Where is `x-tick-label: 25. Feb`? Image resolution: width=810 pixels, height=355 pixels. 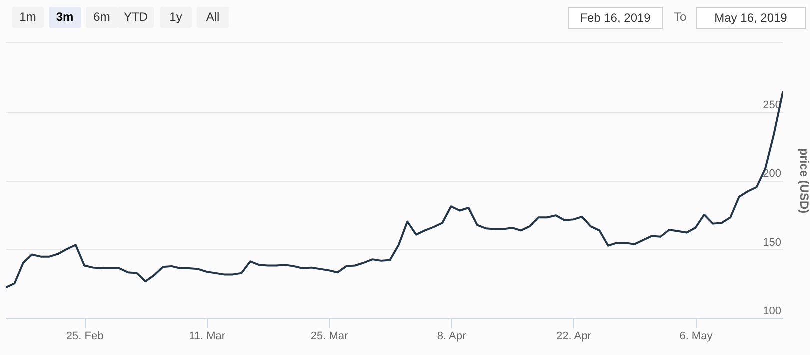 x-tick-label: 25. Feb is located at coordinates (85, 336).